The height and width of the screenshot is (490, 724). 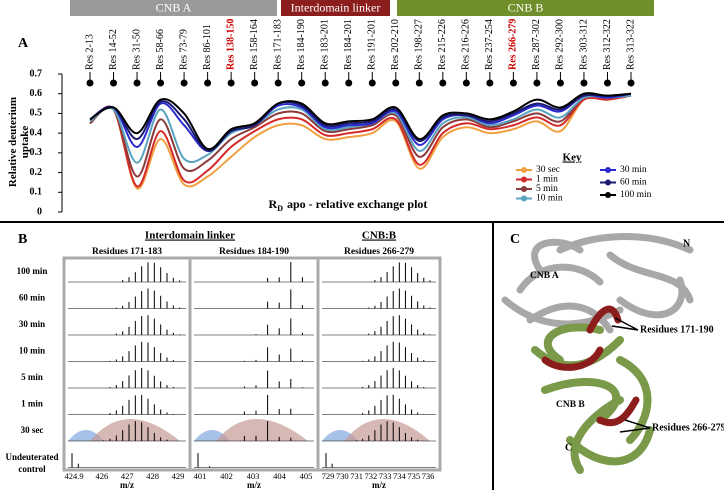 I want to click on legend-label: 30 sec, so click(x=548, y=170).